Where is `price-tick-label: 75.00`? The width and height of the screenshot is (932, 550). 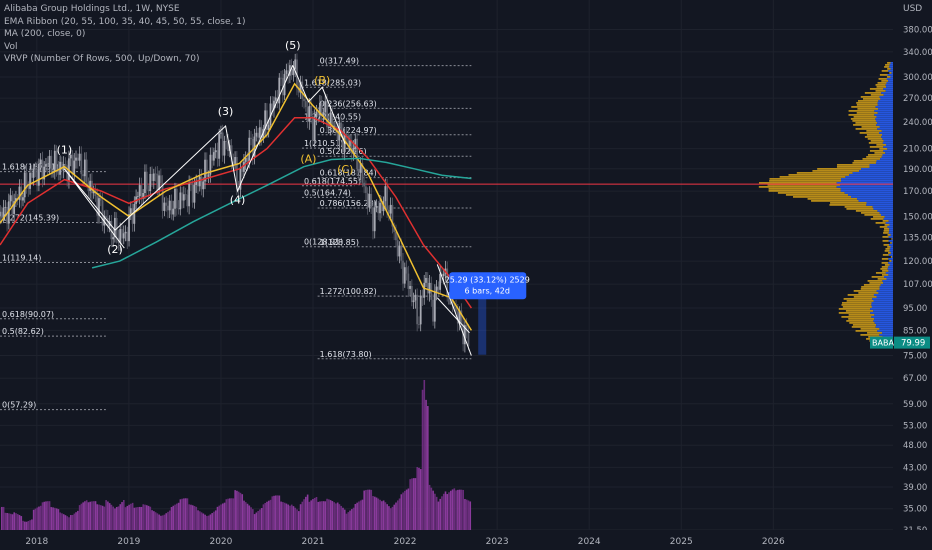
price-tick-label: 75.00 is located at coordinates (915, 357).